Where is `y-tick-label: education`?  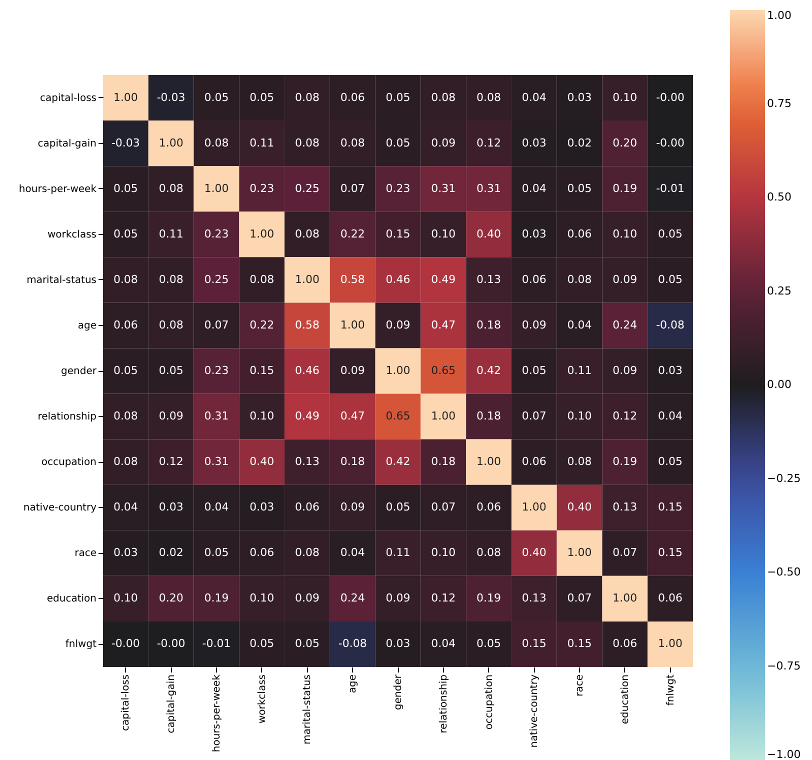
y-tick-label: education is located at coordinates (71, 599).